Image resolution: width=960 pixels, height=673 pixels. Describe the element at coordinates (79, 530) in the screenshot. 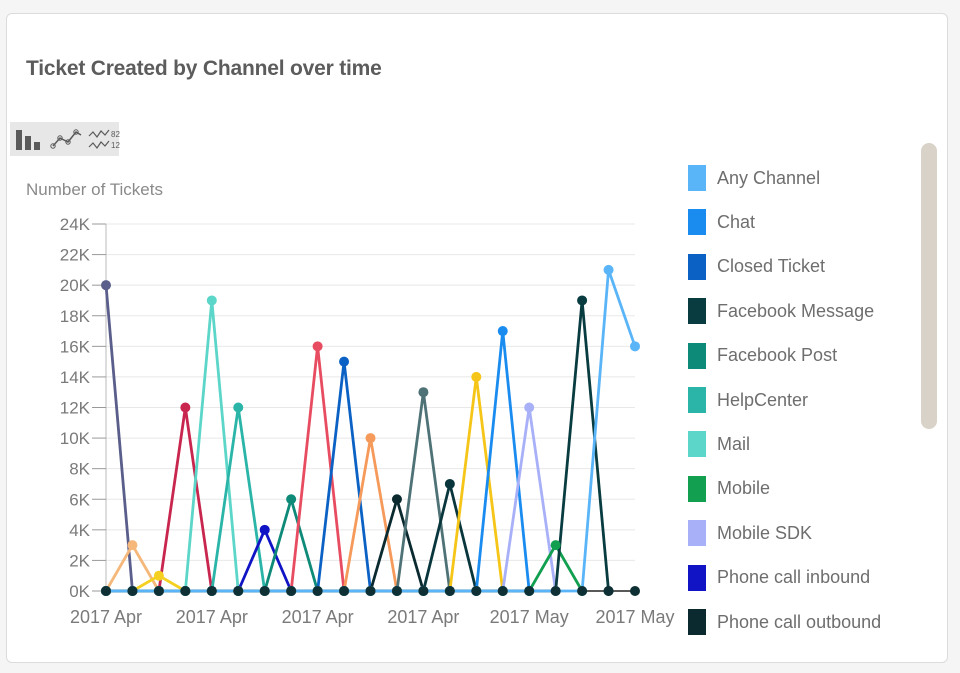

I see `y-tick-label: 4K` at that location.